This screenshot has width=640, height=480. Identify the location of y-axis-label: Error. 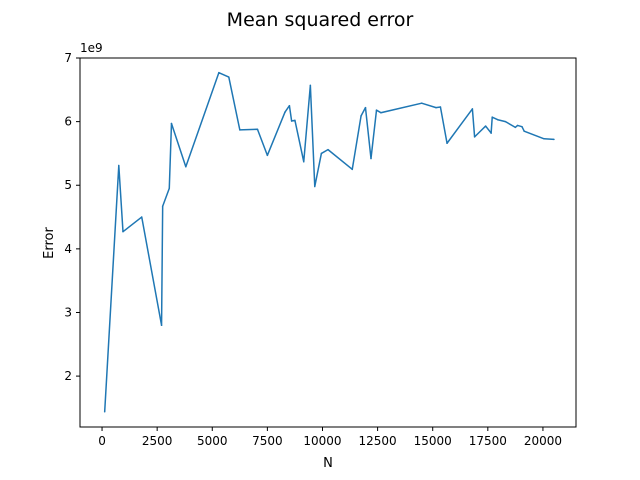
(49, 243).